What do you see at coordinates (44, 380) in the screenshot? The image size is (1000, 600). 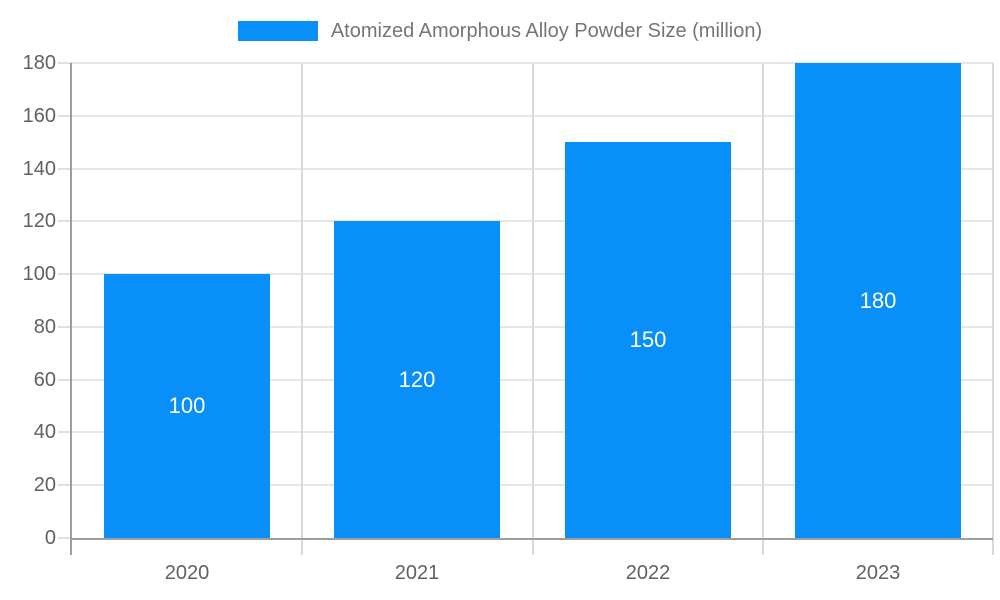 I see `y-axis-tick-label: 60` at bounding box center [44, 380].